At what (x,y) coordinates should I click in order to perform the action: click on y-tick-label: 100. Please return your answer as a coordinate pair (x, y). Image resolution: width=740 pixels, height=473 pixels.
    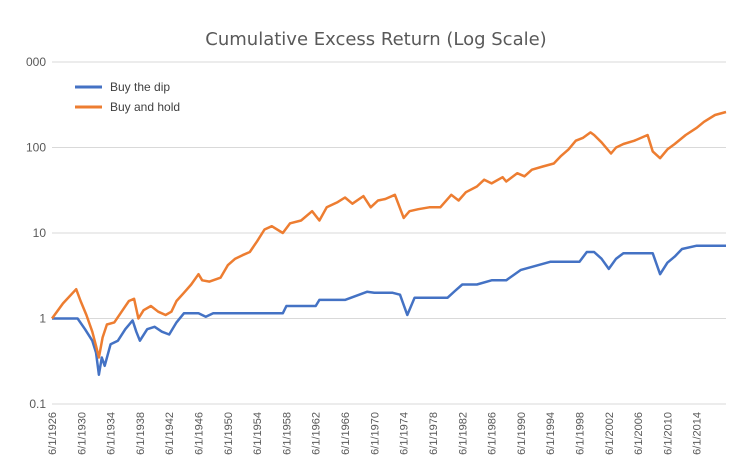
    Looking at the image, I should click on (36, 148).